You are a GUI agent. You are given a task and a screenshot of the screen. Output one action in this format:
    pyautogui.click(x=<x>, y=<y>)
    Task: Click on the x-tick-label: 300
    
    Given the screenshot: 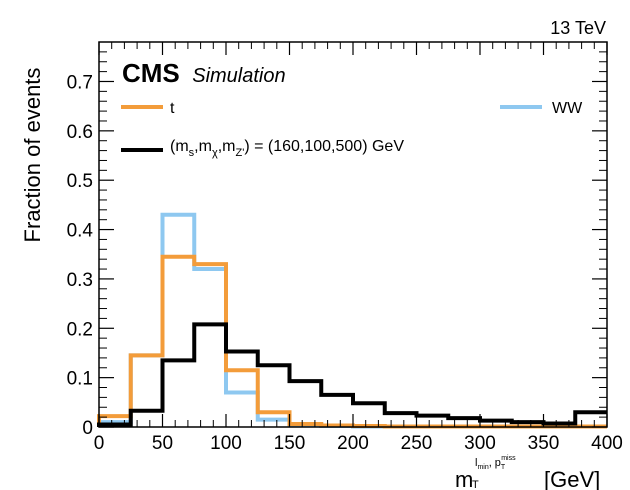 What is the action you would take?
    pyautogui.click(x=480, y=443)
    